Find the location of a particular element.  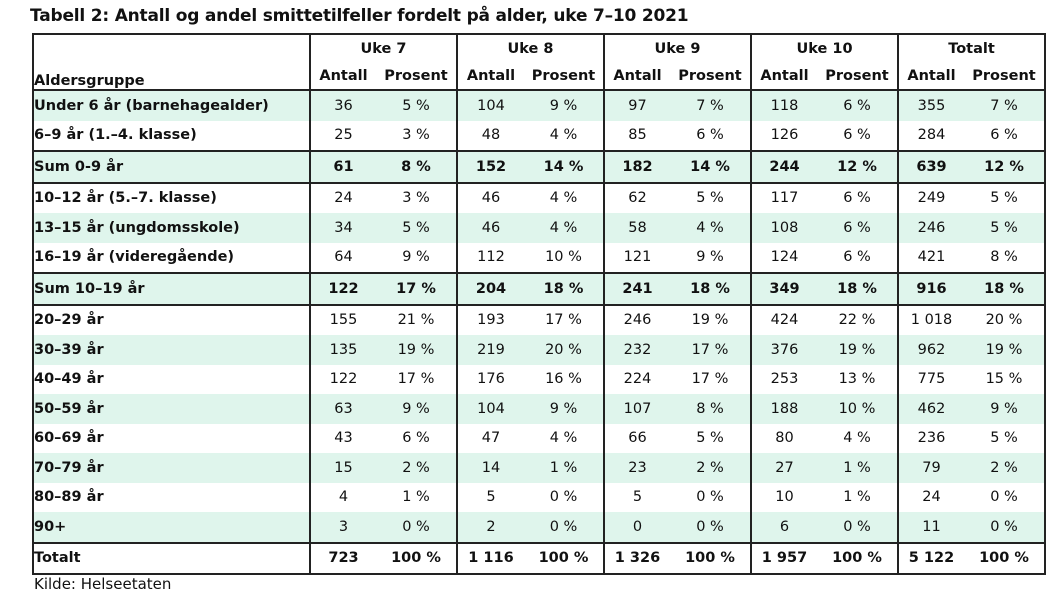

count-cell: 122 is located at coordinates (342, 379).